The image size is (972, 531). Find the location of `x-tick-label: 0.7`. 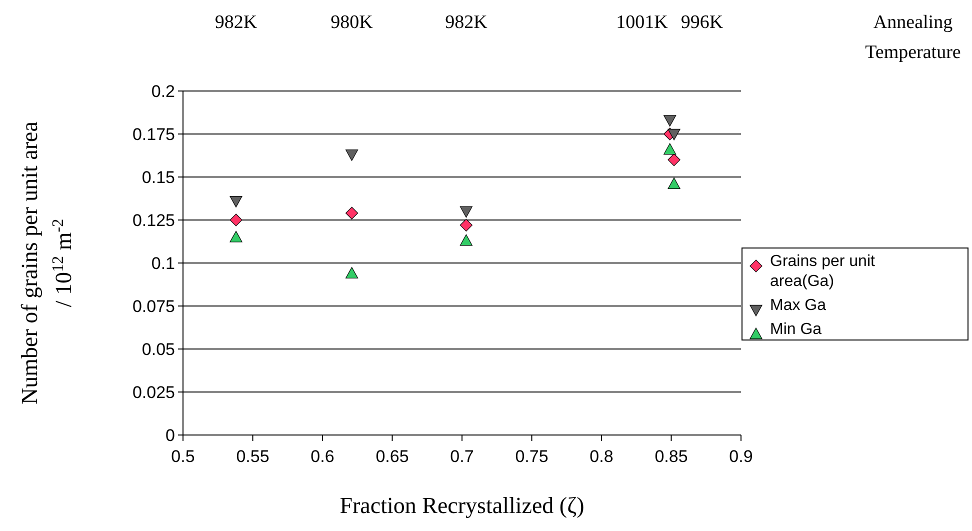

x-tick-label: 0.7 is located at coordinates (462, 456).